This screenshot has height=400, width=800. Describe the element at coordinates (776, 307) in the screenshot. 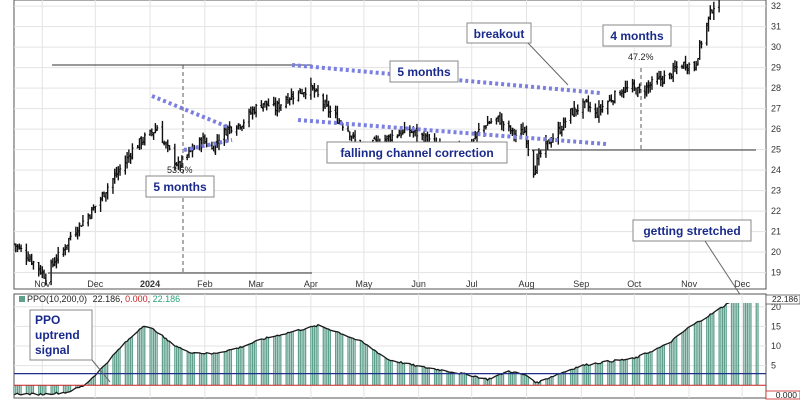

I see `ppo-y-tick: 20` at that location.